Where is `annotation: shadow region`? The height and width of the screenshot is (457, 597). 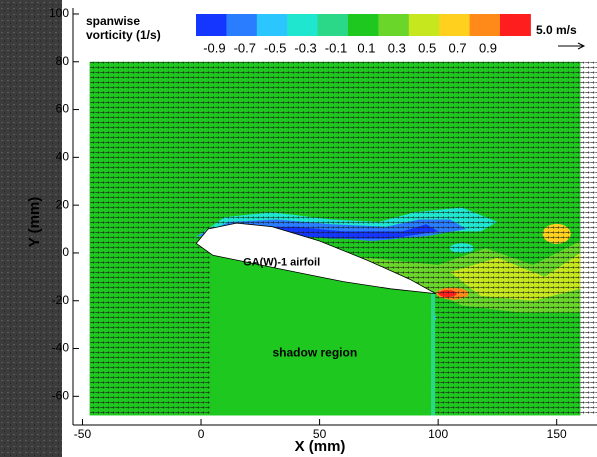 annotation: shadow region is located at coordinates (315, 352).